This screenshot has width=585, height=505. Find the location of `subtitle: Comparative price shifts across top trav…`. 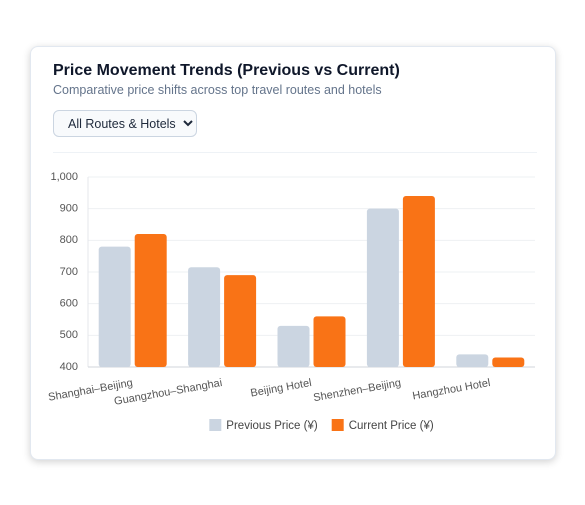

subtitle: Comparative price shifts across top trav… is located at coordinates (217, 90).